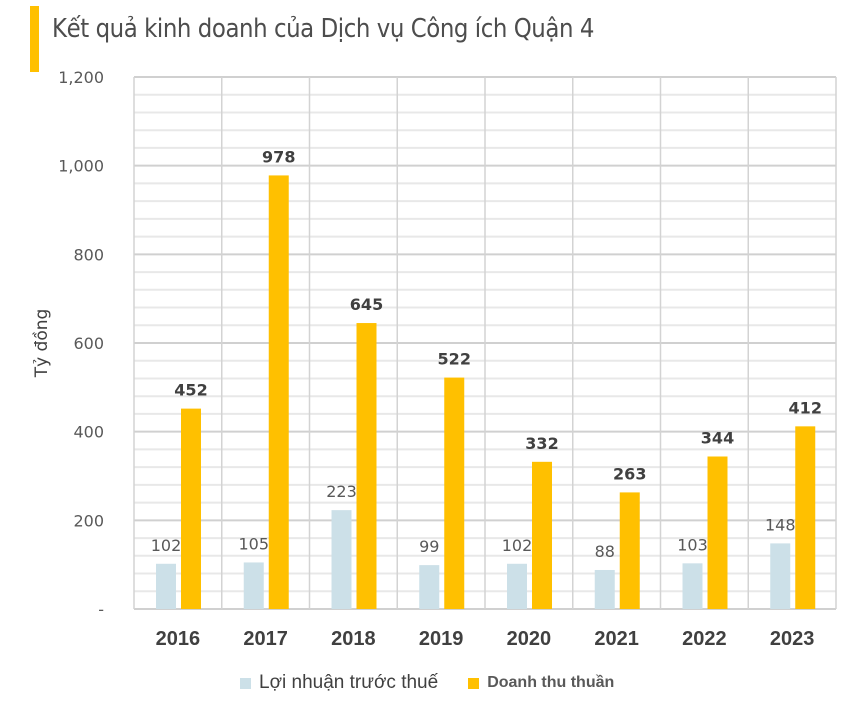 The height and width of the screenshot is (713, 860). What do you see at coordinates (805, 407) in the screenshot?
I see `data-label-revenue: 412` at bounding box center [805, 407].